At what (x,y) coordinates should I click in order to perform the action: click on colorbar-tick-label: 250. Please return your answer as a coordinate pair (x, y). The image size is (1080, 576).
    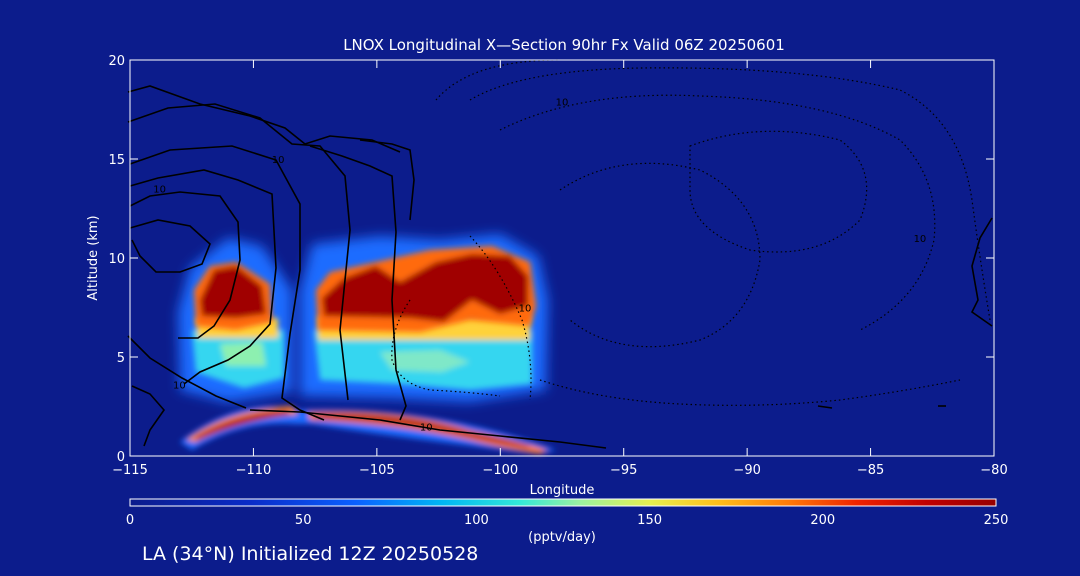
    Looking at the image, I should click on (996, 520).